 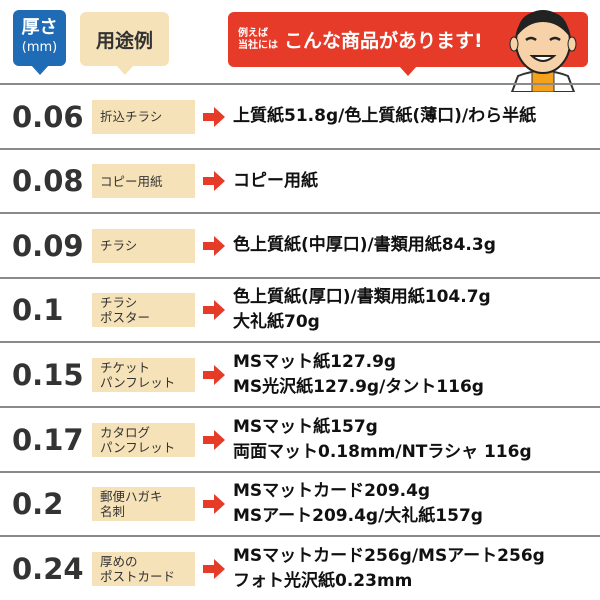 I want to click on usage-tag: チラシ, so click(x=143, y=245).